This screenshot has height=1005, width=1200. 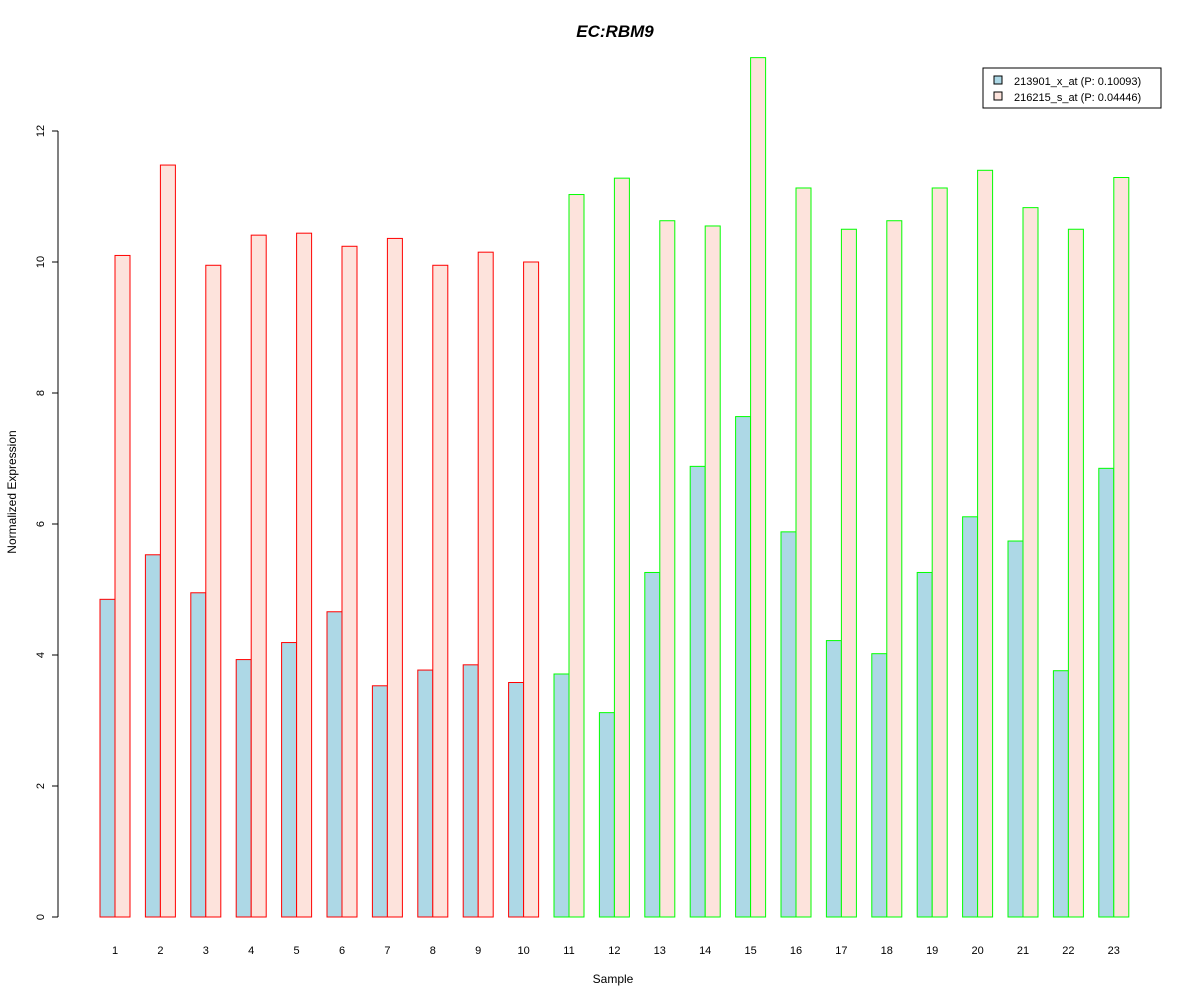 What do you see at coordinates (660, 951) in the screenshot?
I see `x-tick-label-13: 13` at bounding box center [660, 951].